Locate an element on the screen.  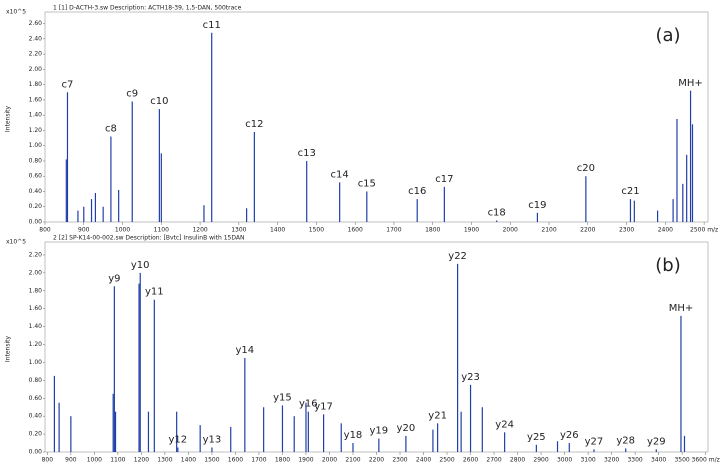
peak-label: y25 is located at coordinates (536, 437).